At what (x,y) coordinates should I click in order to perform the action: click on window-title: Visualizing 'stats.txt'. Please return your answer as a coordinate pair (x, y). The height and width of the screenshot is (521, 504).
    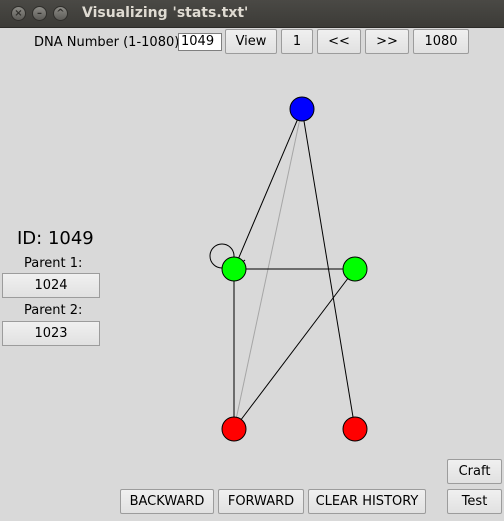
    Looking at the image, I should click on (165, 13).